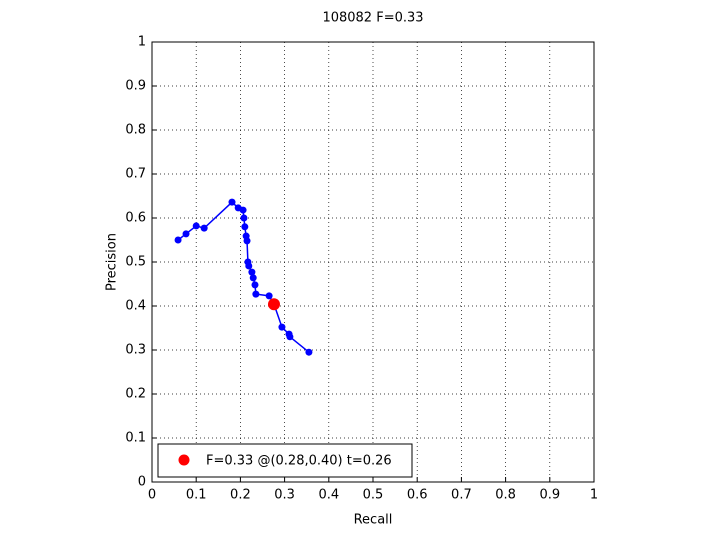 This screenshot has width=720, height=540. Describe the element at coordinates (184, 460) in the screenshot. I see `legend-marker` at that location.